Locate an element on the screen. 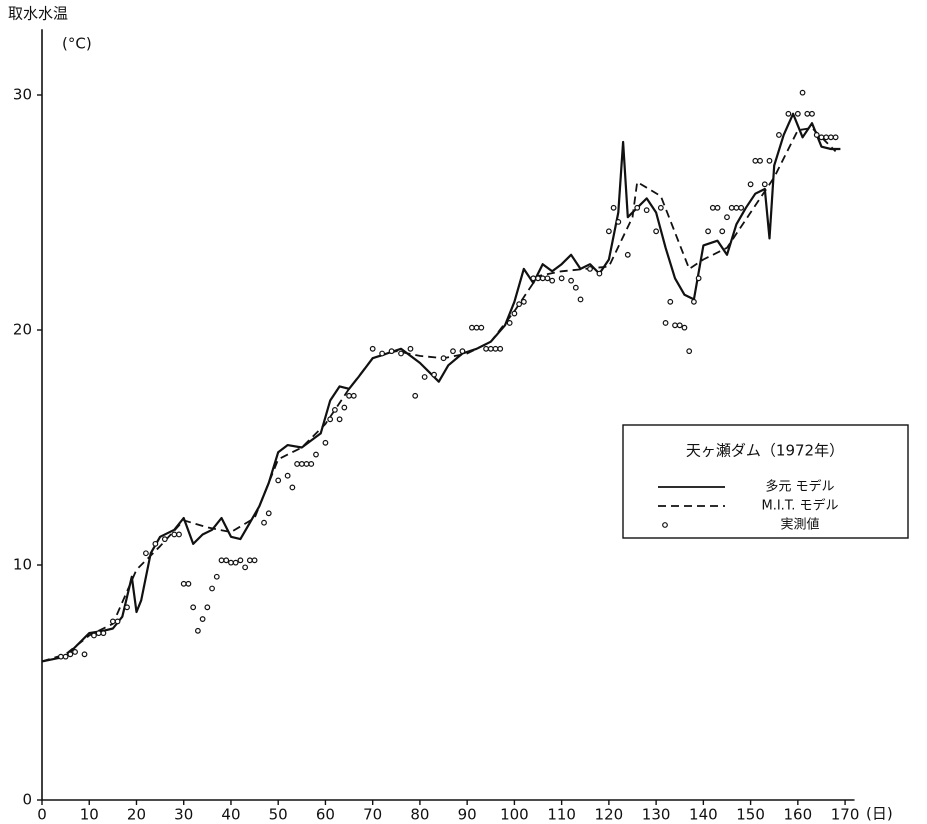 The width and height of the screenshot is (927, 824). y-tick-label: 10 is located at coordinates (22, 565).